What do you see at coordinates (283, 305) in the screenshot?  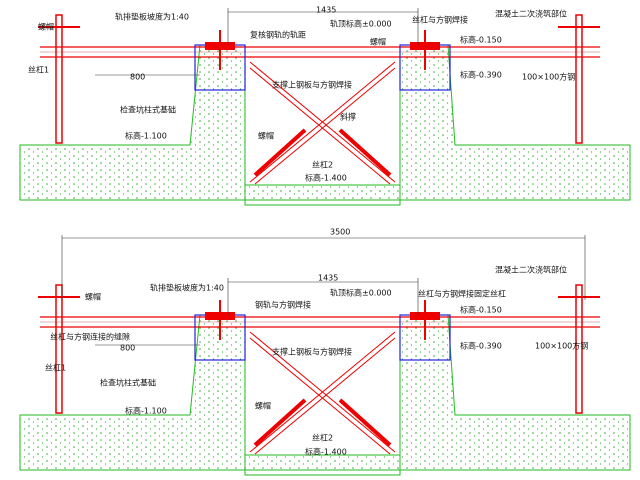 I see `label: 钢轨与方钢焊接` at bounding box center [283, 305].